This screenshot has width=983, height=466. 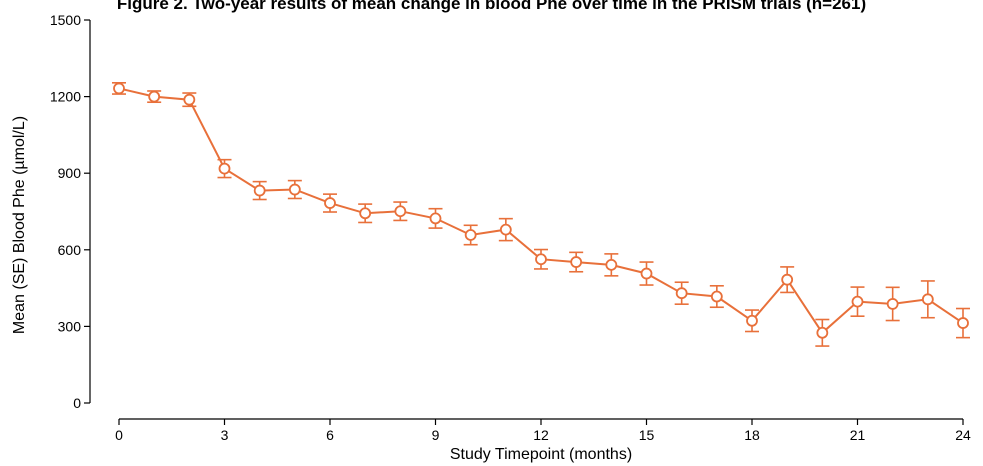 I want to click on x-tick-label: 6, so click(x=330, y=435).